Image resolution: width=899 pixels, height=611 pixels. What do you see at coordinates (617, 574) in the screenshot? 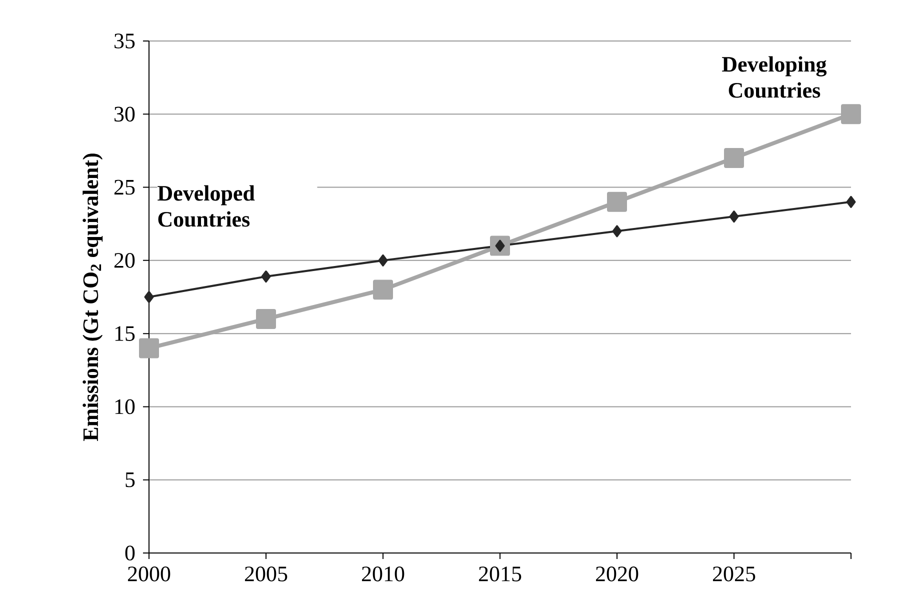
I see `x-tick-label: 2020` at bounding box center [617, 574].